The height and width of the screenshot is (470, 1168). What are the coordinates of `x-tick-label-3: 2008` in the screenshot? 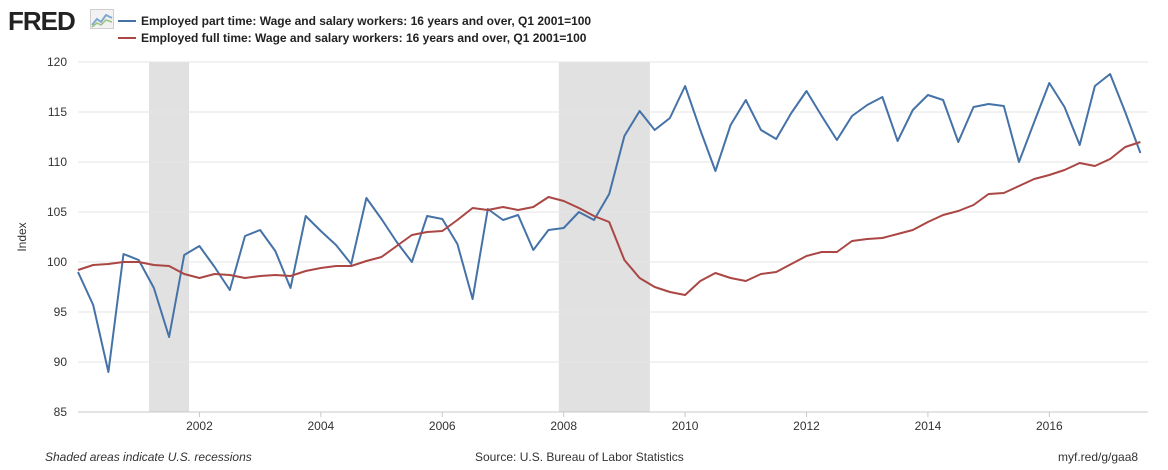 It's located at (563, 426).